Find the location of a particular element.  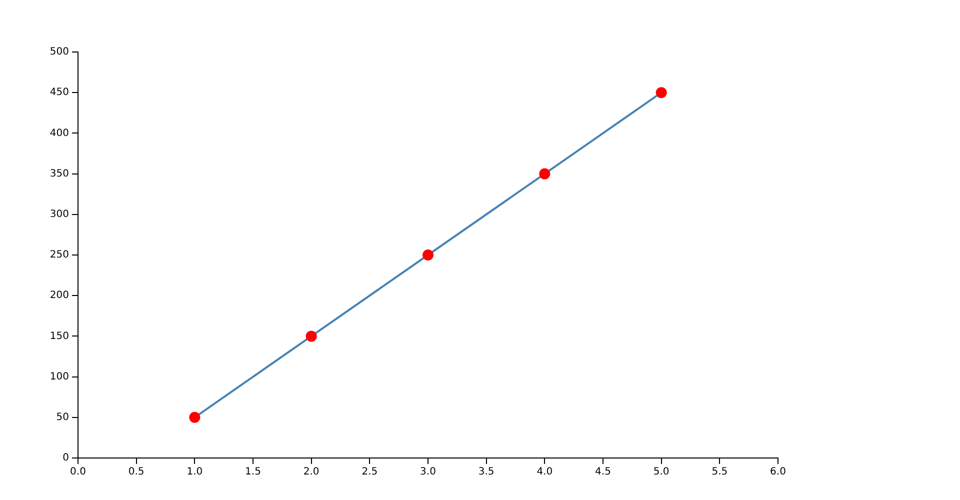

y-tick-label: 250 is located at coordinates (59, 255).